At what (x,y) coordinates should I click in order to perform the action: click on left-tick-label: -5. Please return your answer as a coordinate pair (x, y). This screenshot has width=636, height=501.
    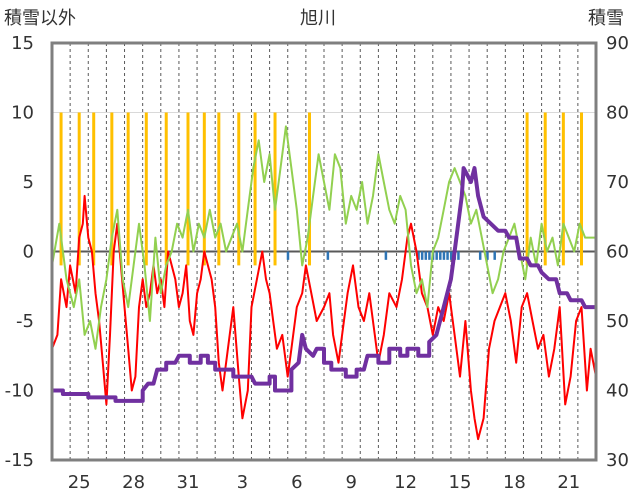
    Looking at the image, I should click on (25, 321).